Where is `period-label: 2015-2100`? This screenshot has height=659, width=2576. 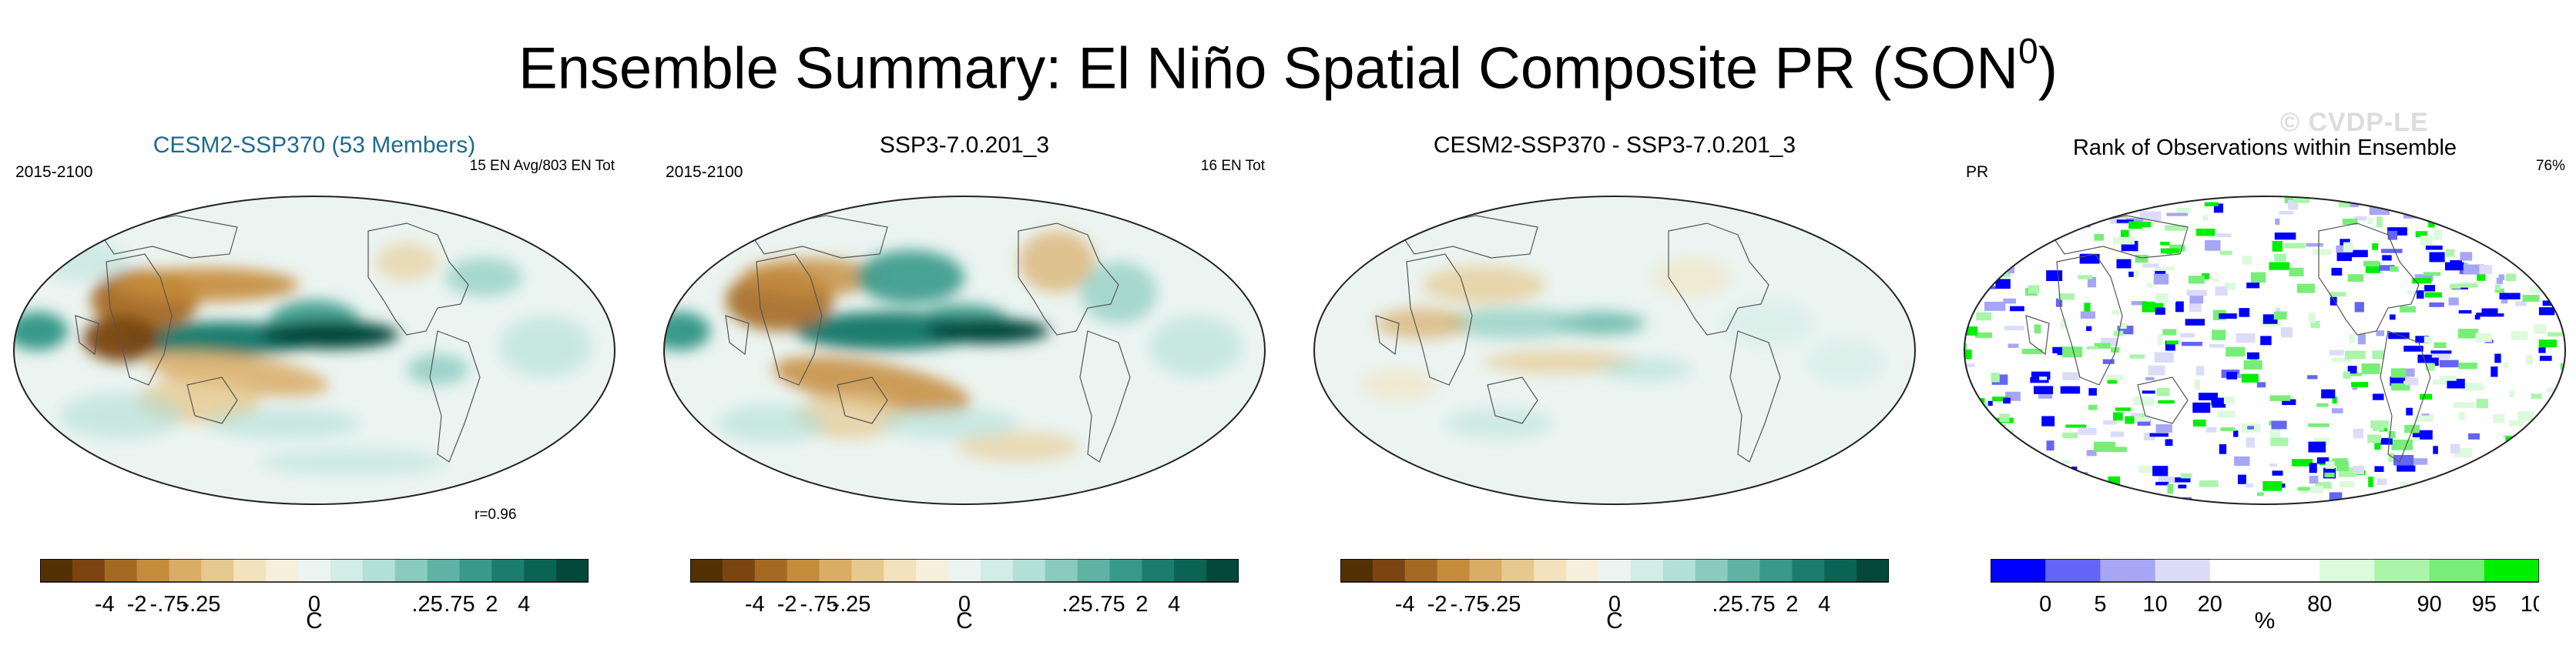 period-label: 2015-2100 is located at coordinates (704, 172).